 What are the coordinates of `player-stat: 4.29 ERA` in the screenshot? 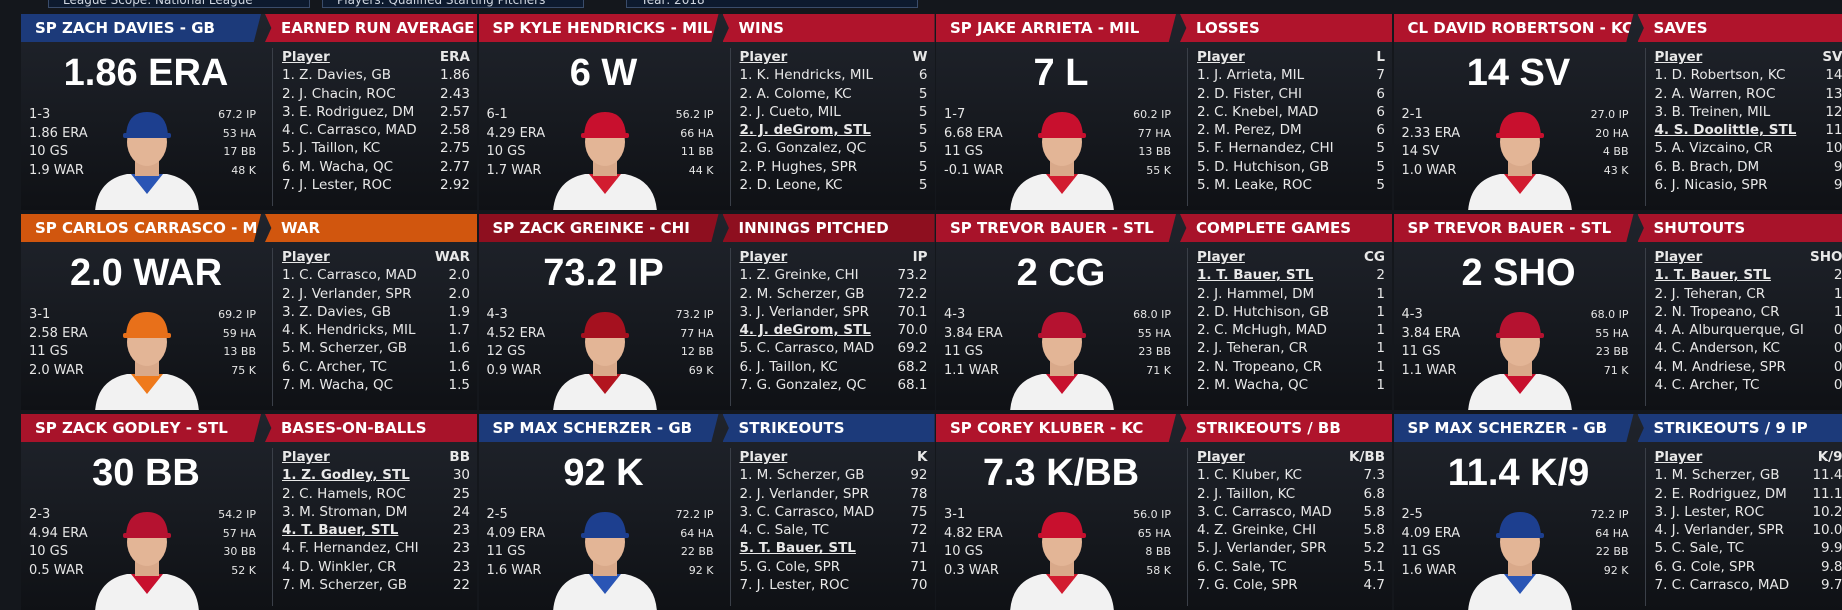 It's located at (516, 133).